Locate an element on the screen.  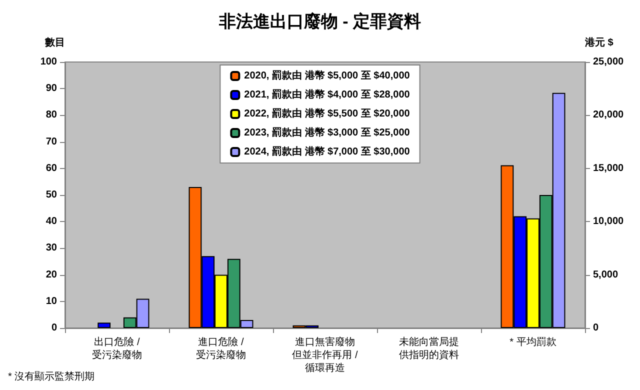
y2-tick-label: 15,000 is located at coordinates (608, 168).